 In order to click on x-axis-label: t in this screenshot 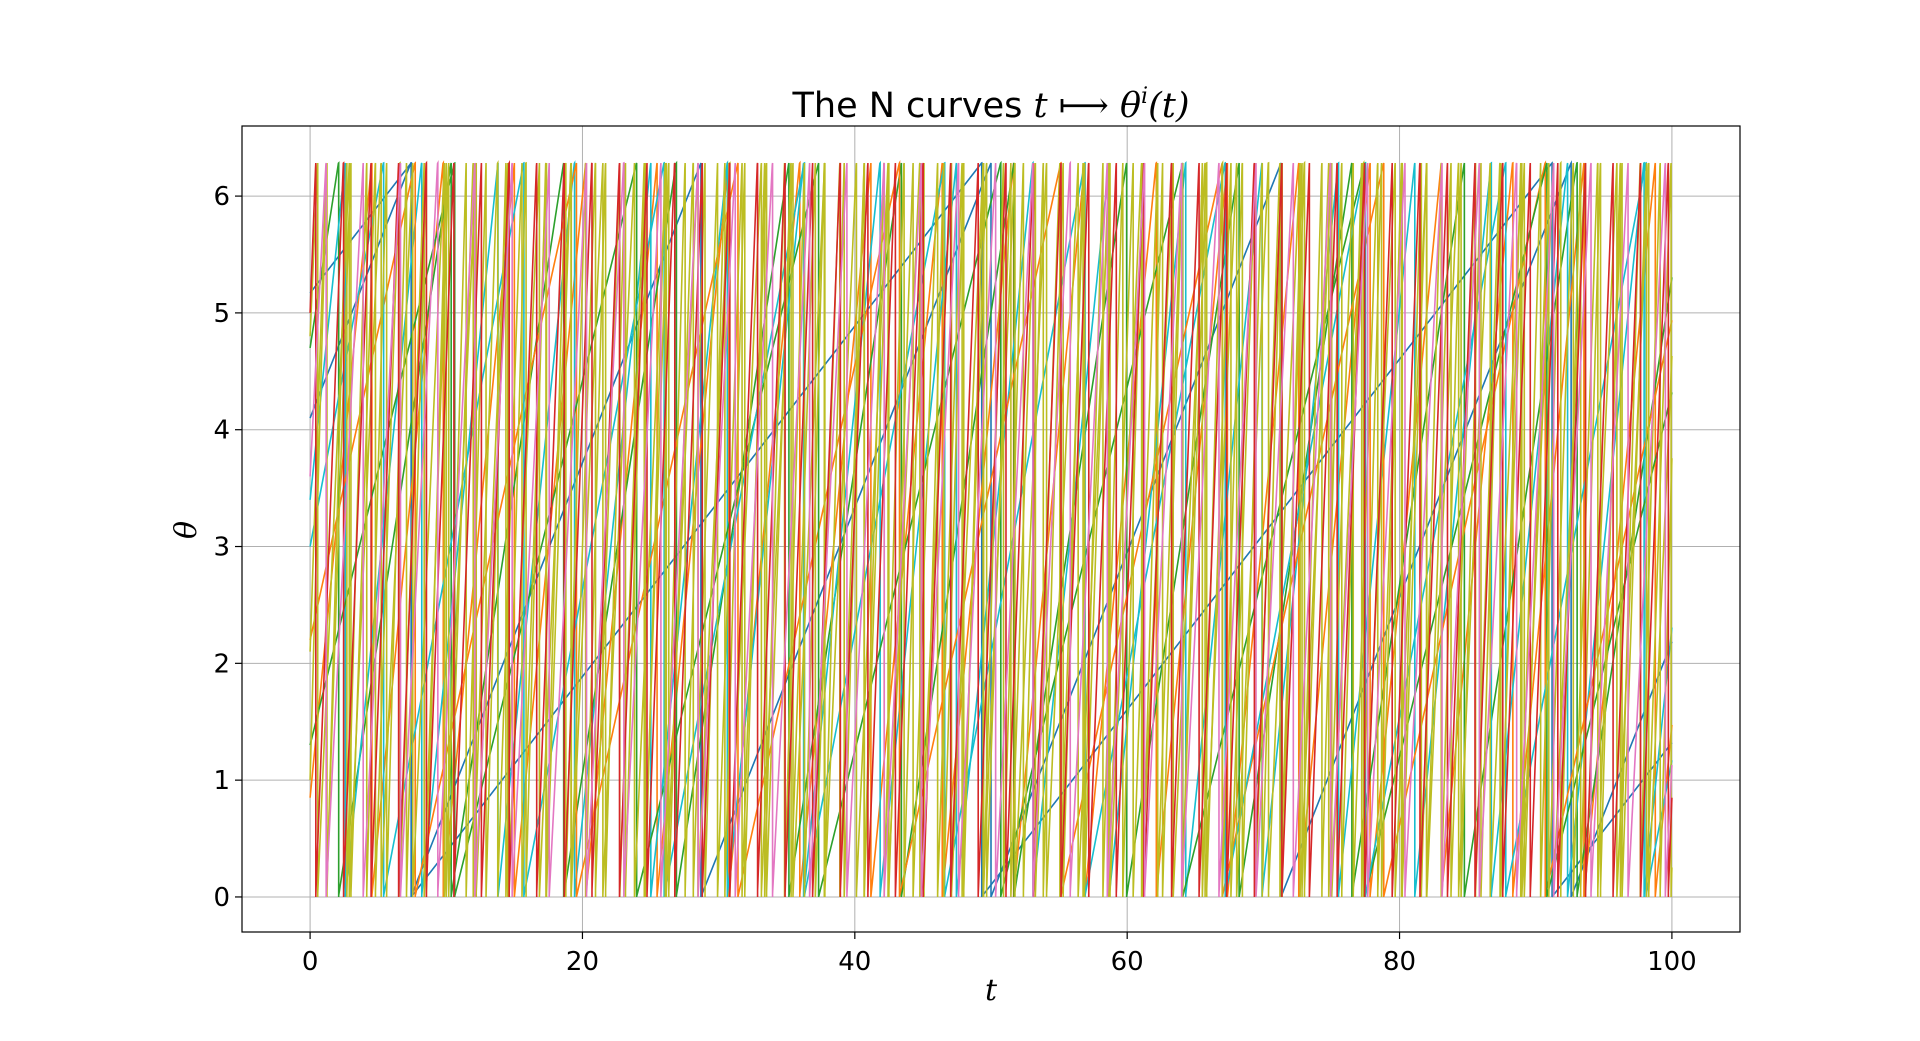, I will do `click(991, 990)`.